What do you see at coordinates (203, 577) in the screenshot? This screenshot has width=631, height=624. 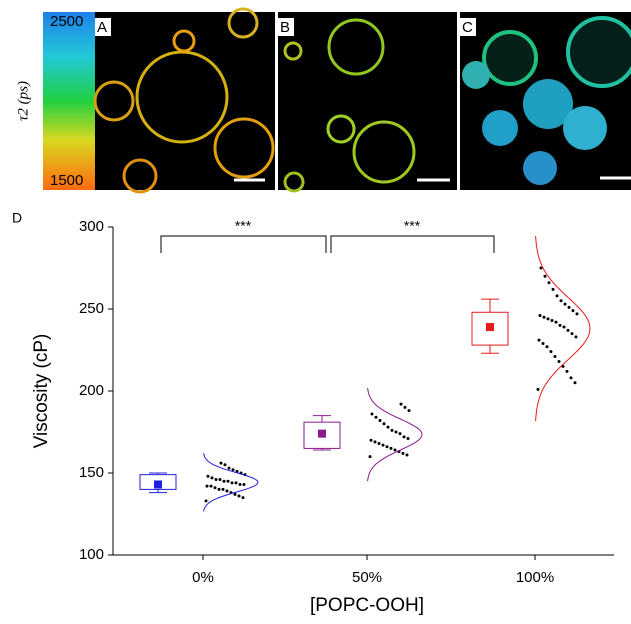 I see `x-tick-label: 0%` at bounding box center [203, 577].